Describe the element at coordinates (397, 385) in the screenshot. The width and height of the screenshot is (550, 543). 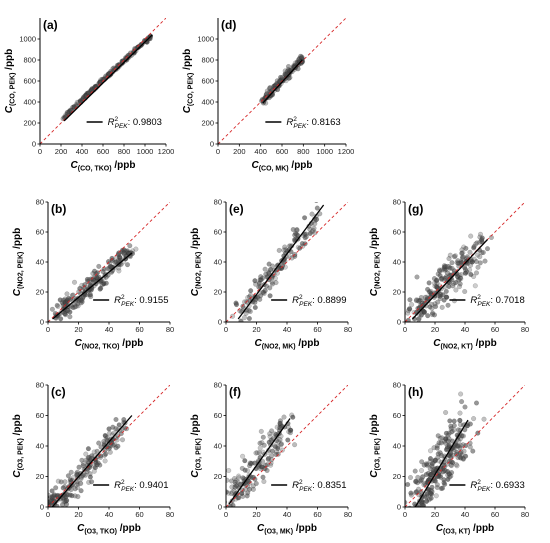
I see `y-tick-label: 80` at that location.